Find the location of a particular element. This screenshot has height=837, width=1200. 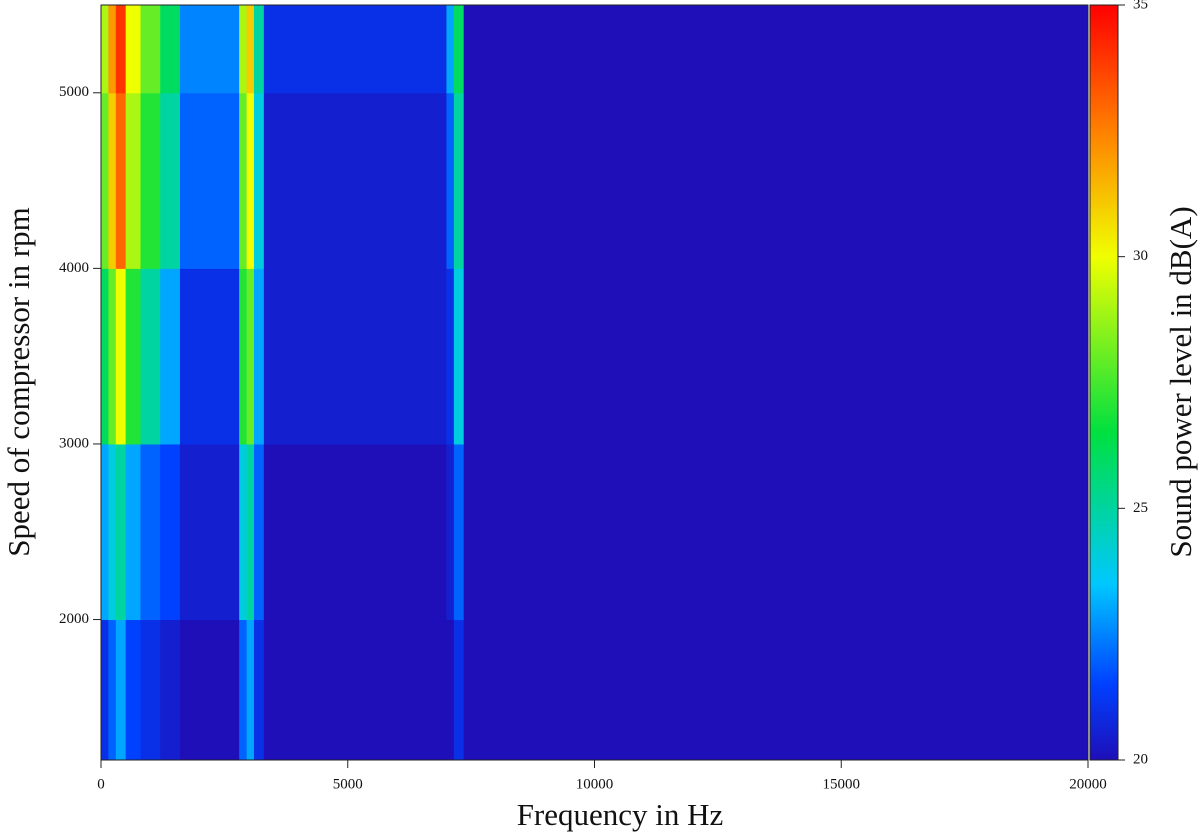

colorbar-label: Sound power level in dB(A) is located at coordinates (1180, 381).